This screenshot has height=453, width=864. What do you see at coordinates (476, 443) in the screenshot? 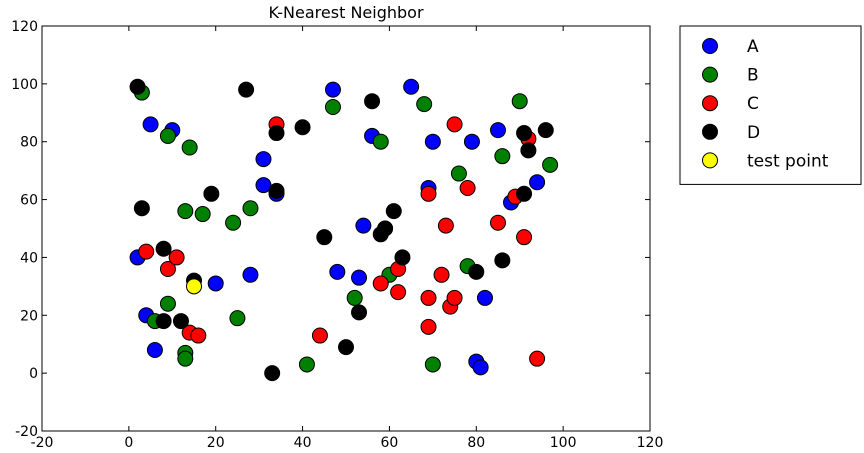
I see `x-tick-label: 80` at bounding box center [476, 443].